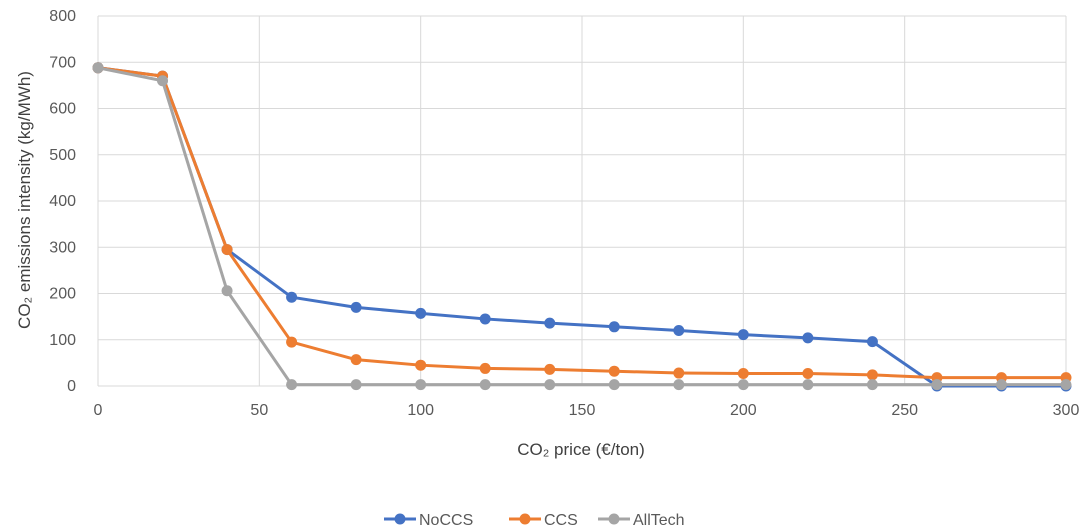  I want to click on legend-item-ccs: CCS, so click(543, 520).